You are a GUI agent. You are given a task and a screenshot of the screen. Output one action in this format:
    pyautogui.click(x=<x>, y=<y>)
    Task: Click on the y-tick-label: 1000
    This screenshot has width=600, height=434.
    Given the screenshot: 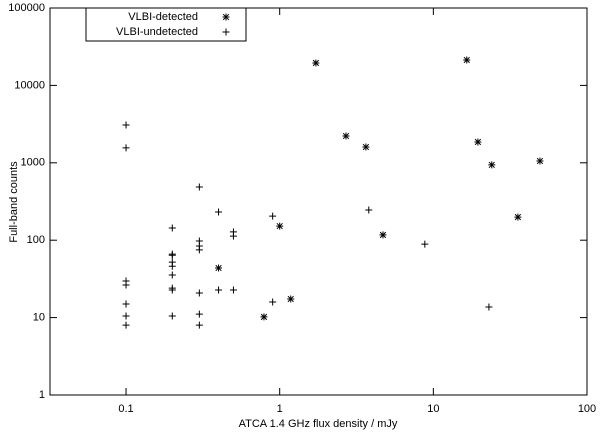 What is the action you would take?
    pyautogui.click(x=33, y=163)
    